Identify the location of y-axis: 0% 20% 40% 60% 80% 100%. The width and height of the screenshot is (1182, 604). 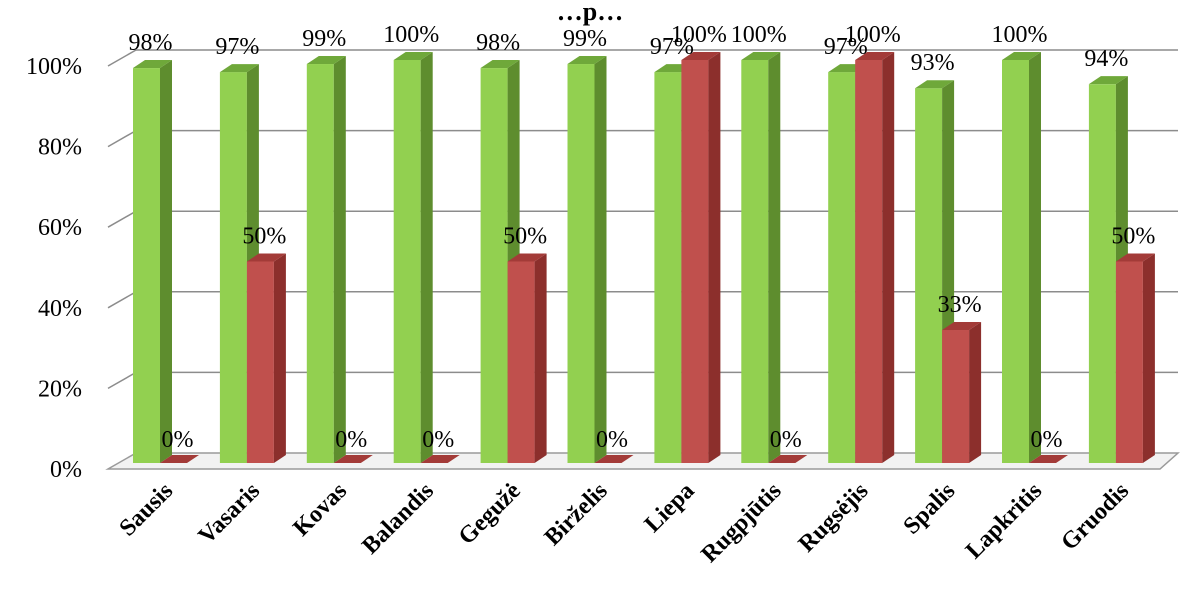
(54, 268).